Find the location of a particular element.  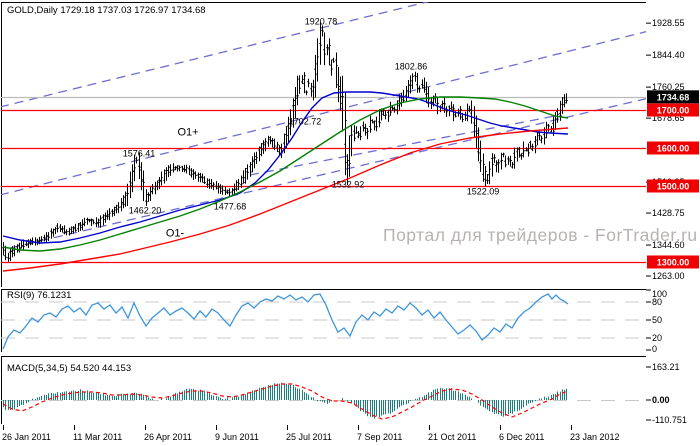

macd-histogram-bars is located at coordinates (285, 400).